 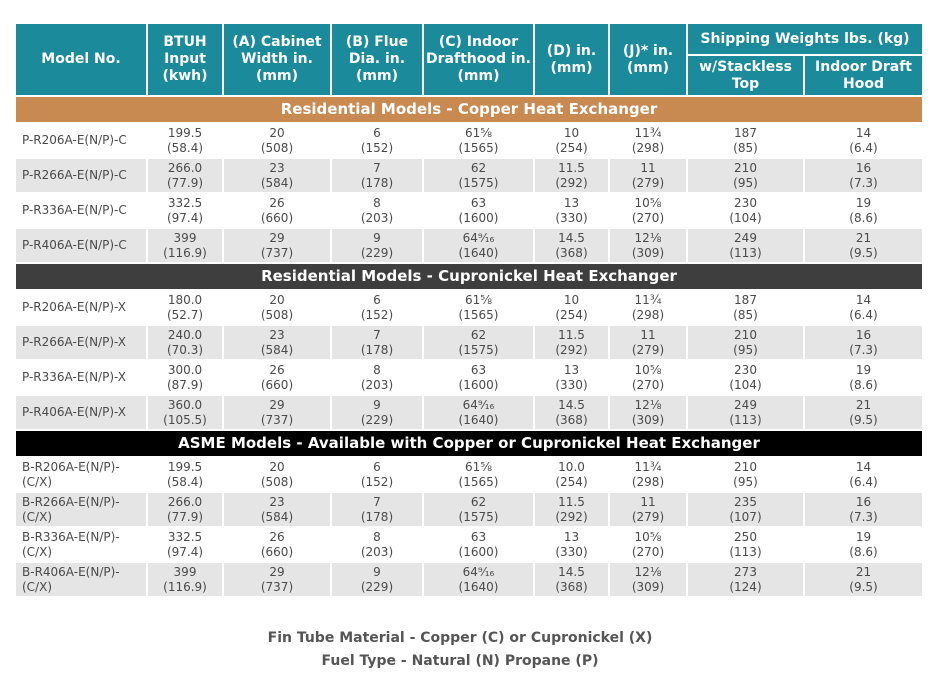 I want to click on cell-line: (85), so click(x=745, y=314).